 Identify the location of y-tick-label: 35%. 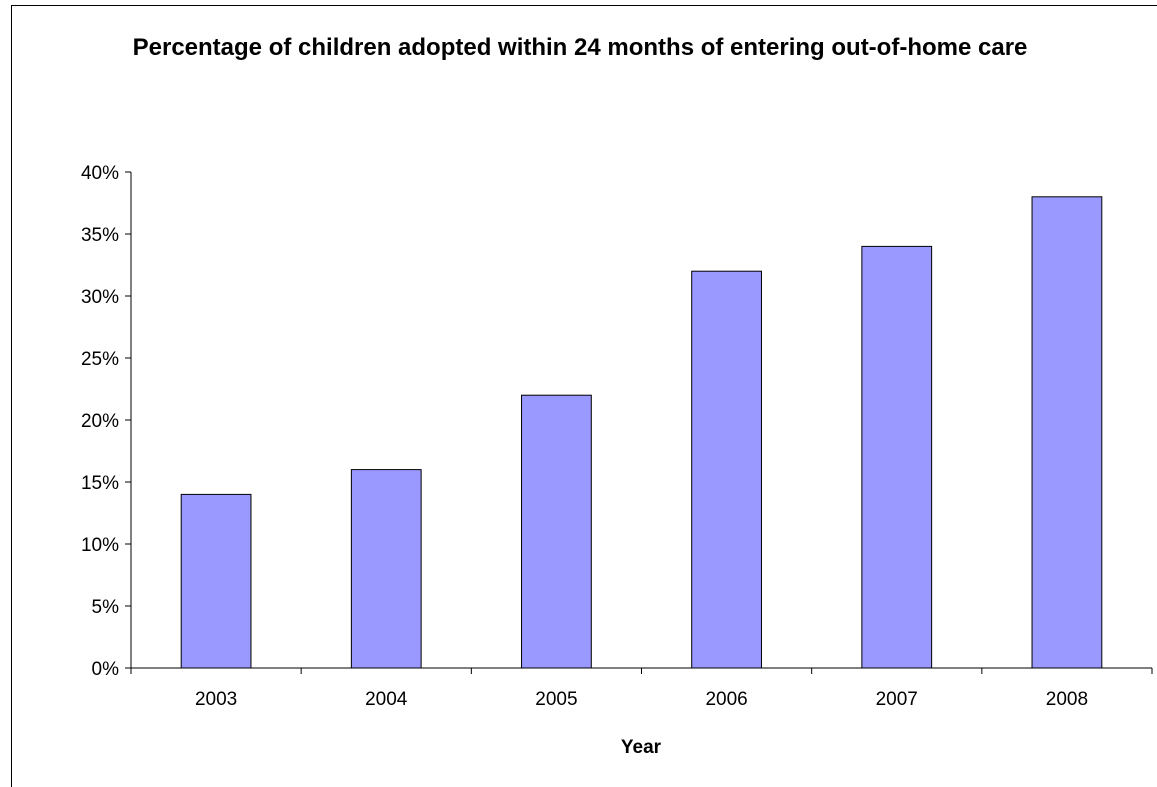
(100, 235).